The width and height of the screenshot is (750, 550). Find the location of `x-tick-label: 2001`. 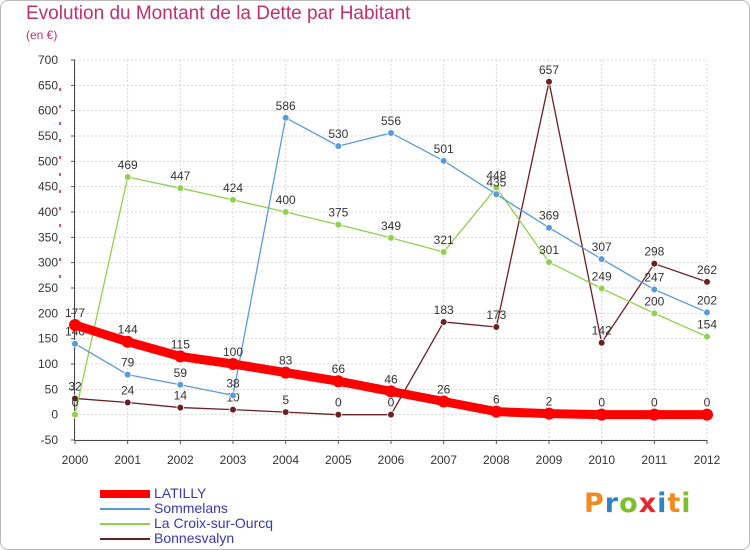

x-tick-label: 2001 is located at coordinates (127, 460).